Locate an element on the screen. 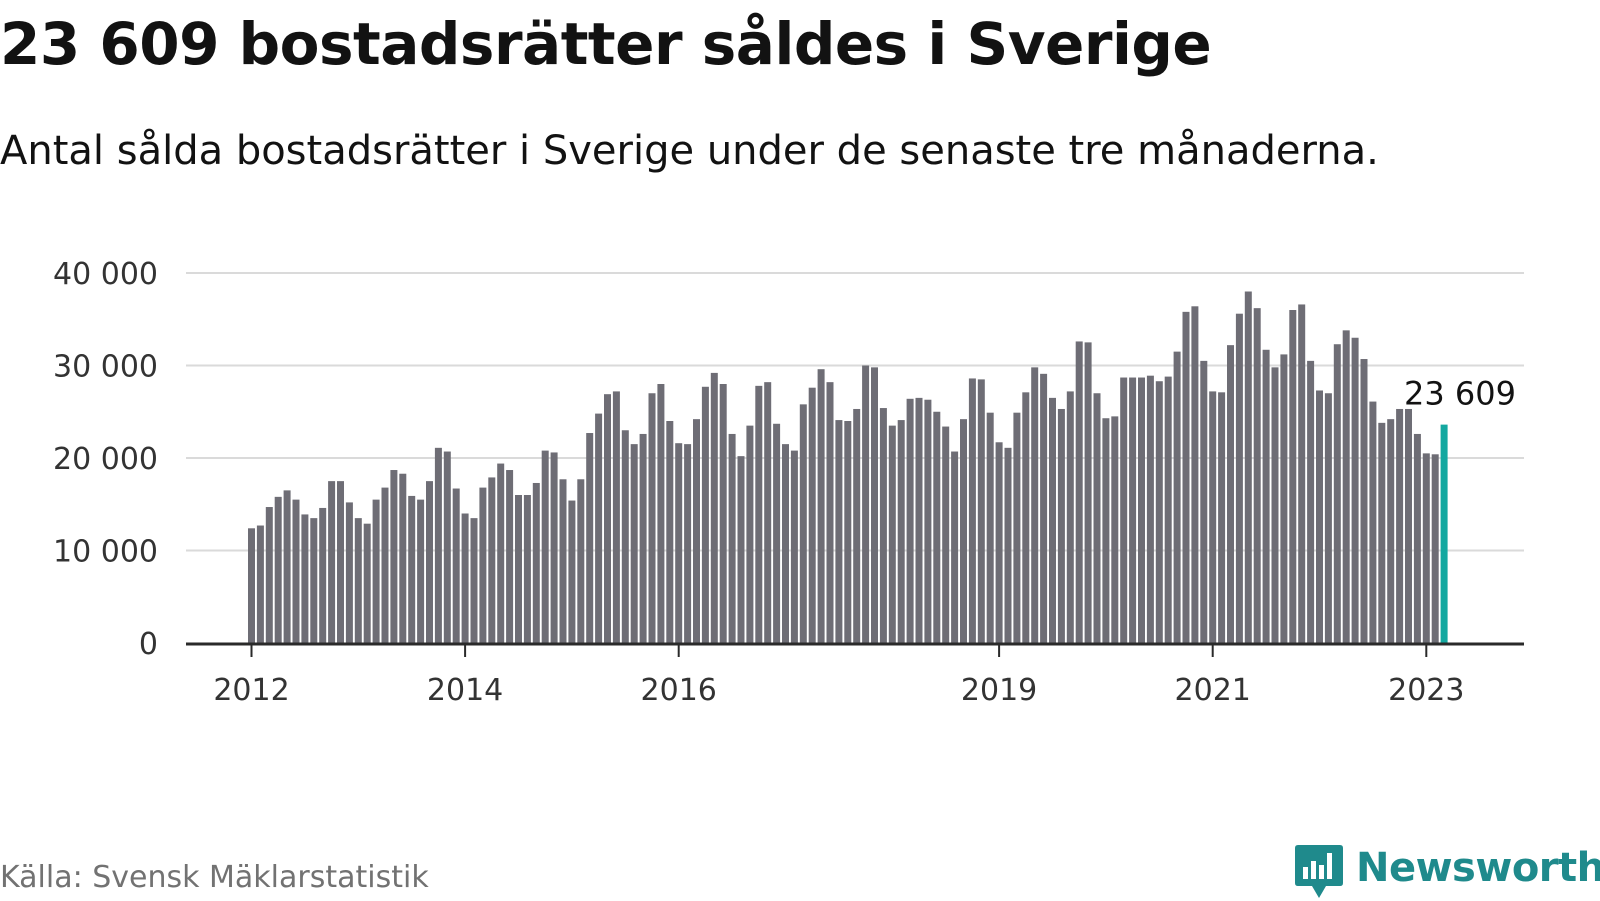 Image resolution: width=1600 pixels, height=901 pixels. x-tick-label: 2012 is located at coordinates (251, 690).